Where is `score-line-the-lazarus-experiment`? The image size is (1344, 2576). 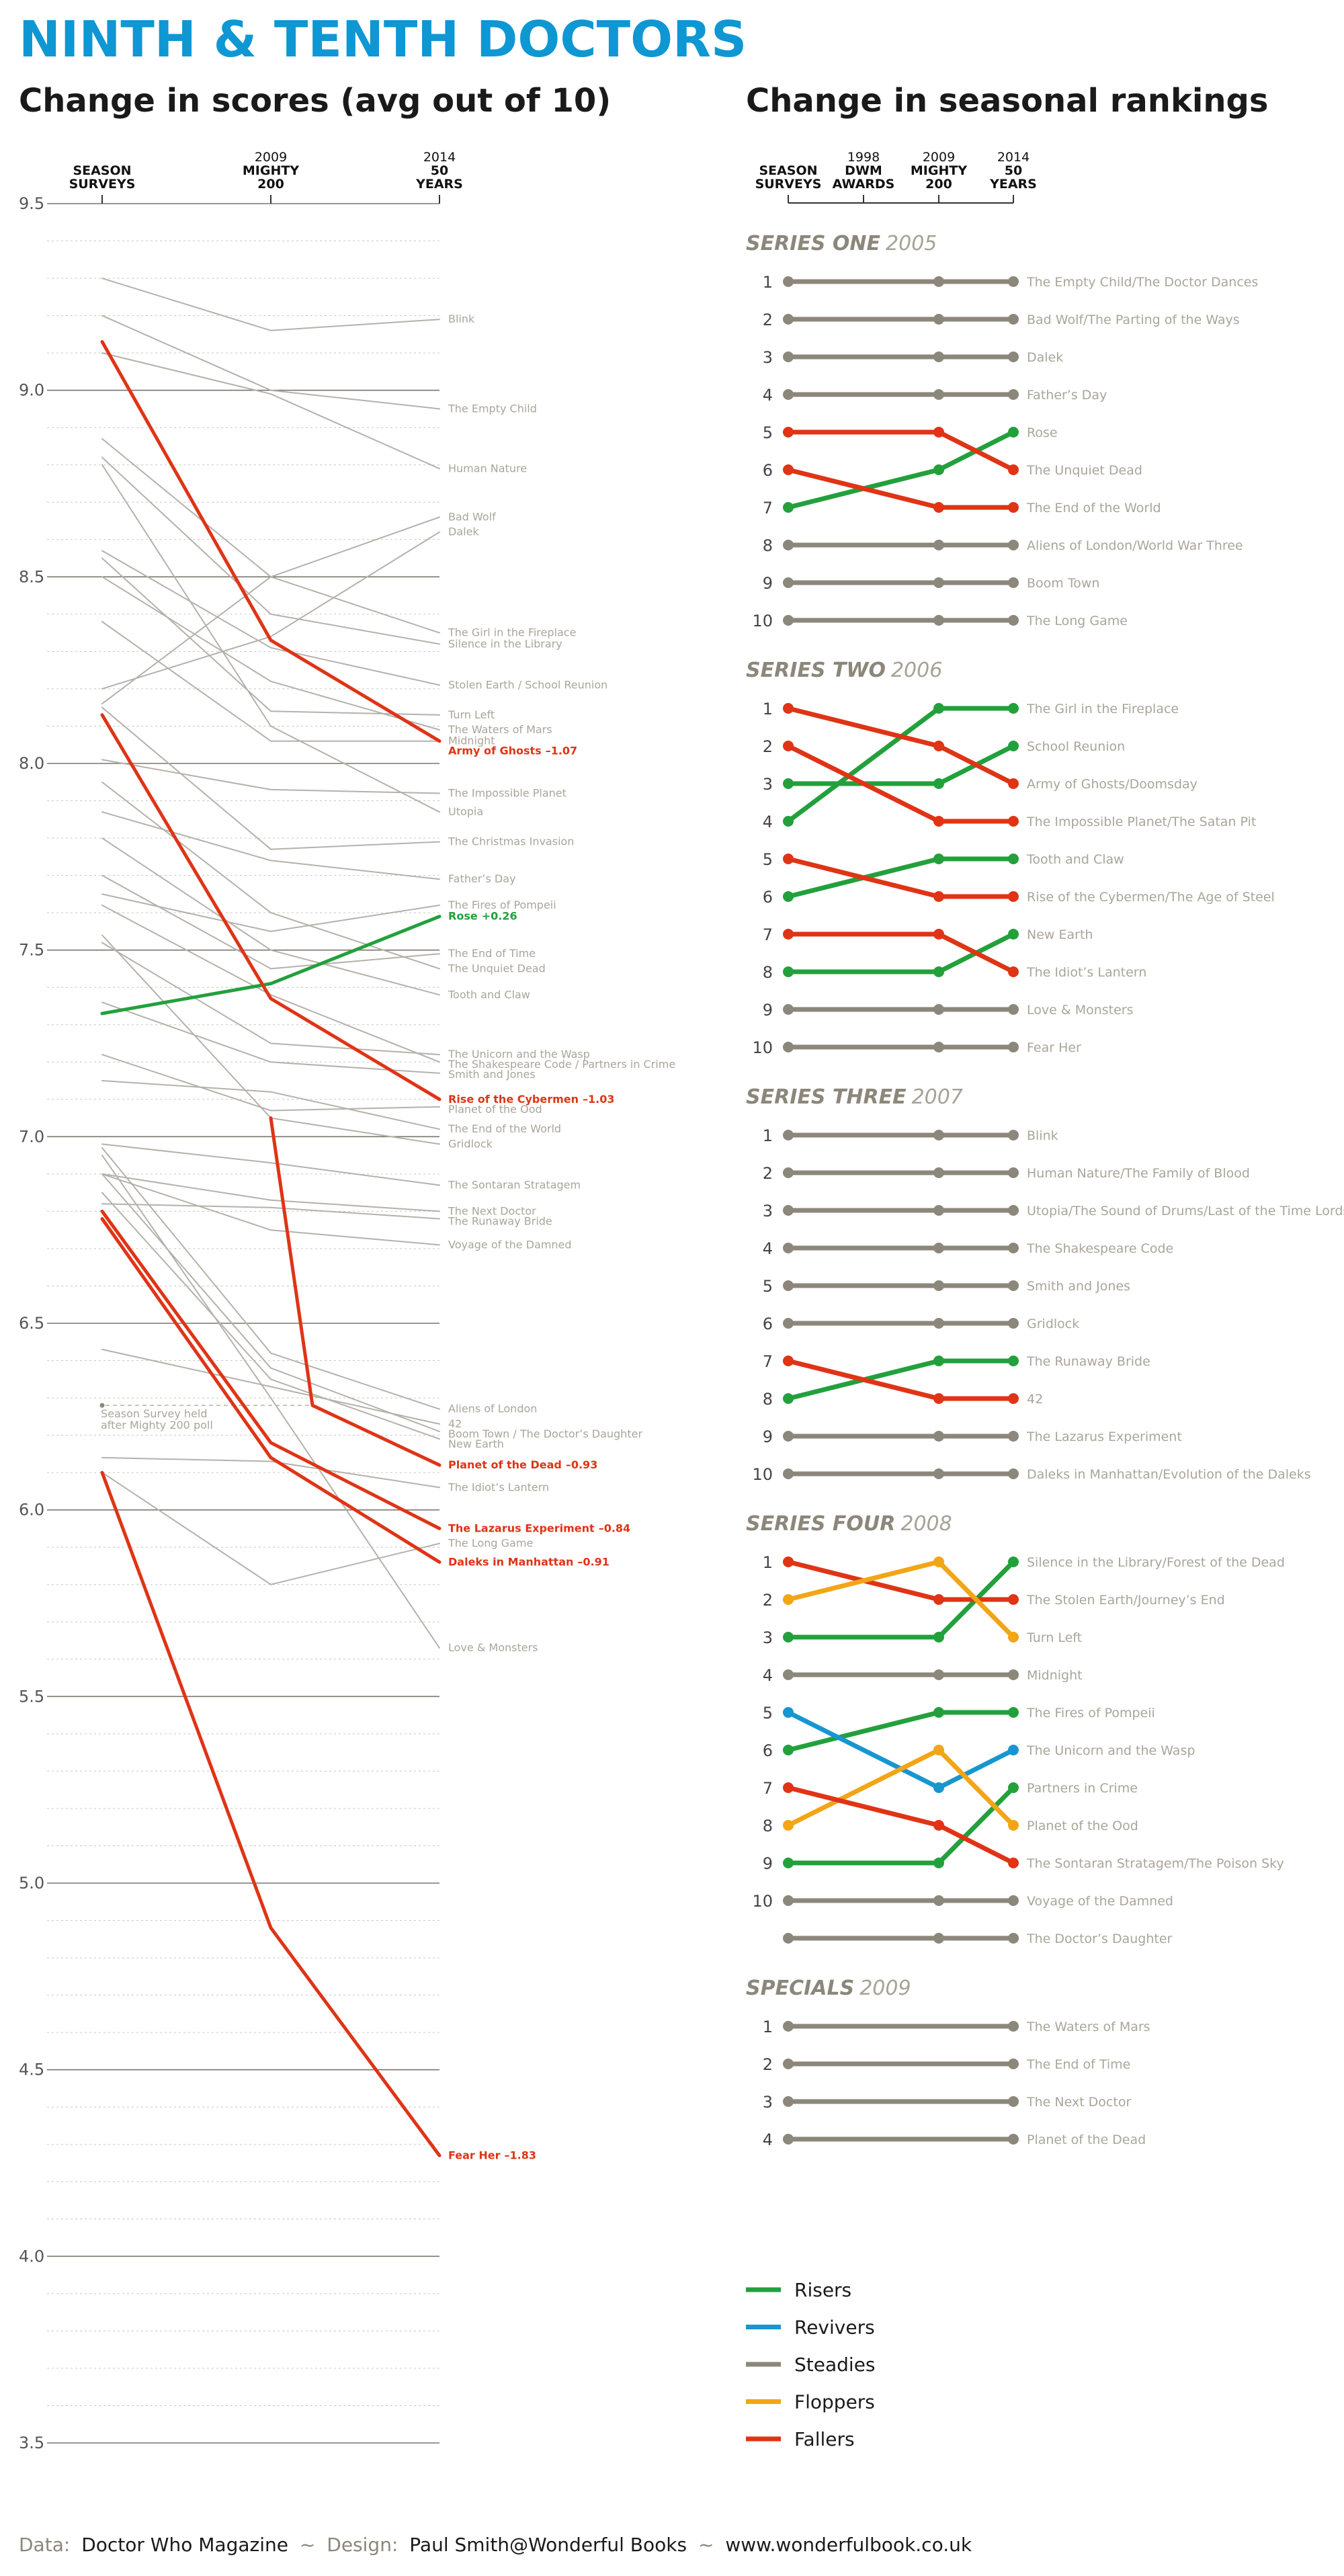 score-line-the-lazarus-experiment is located at coordinates (271, 1369).